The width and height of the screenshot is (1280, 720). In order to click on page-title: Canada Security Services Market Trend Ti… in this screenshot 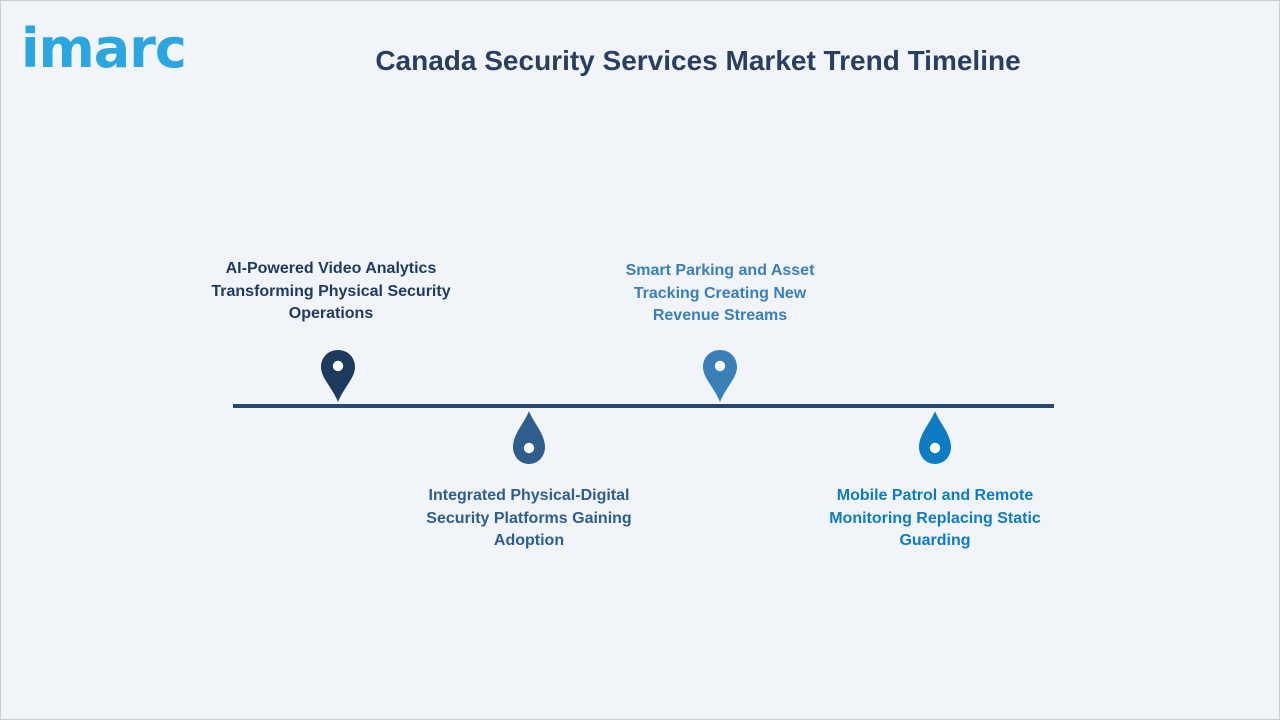, I will do `click(698, 60)`.